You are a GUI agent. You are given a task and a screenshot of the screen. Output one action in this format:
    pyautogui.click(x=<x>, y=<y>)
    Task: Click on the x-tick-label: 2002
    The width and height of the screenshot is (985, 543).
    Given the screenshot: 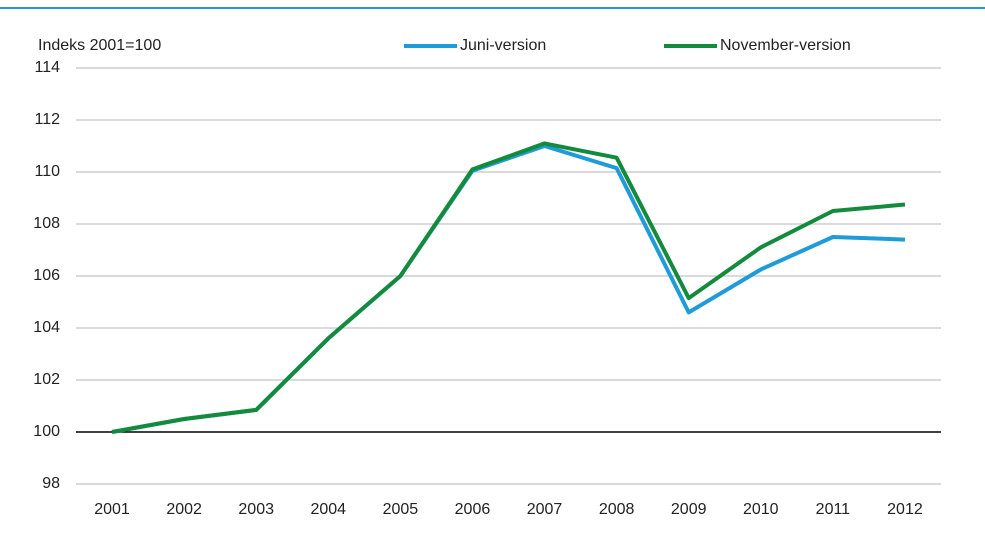 What is the action you would take?
    pyautogui.click(x=184, y=509)
    